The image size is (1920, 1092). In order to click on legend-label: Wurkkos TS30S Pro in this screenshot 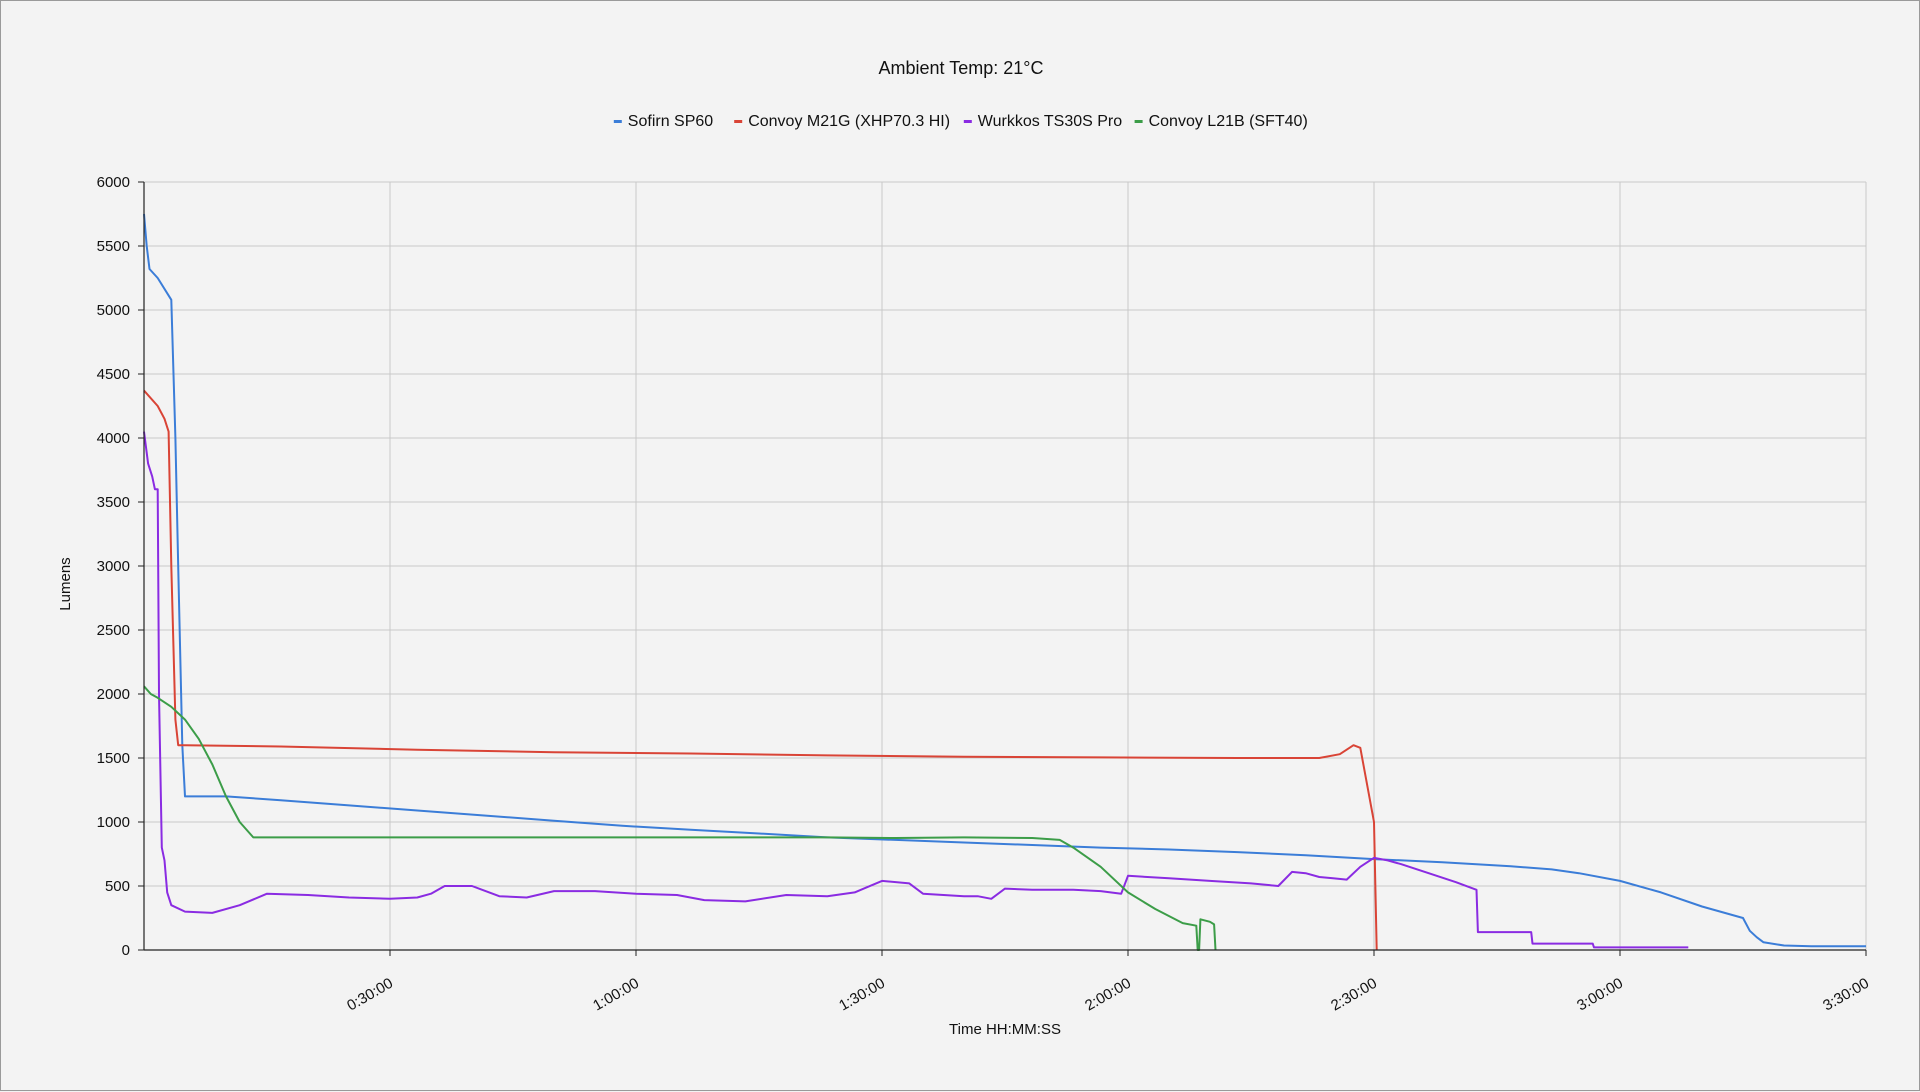, I will do `click(1050, 121)`.